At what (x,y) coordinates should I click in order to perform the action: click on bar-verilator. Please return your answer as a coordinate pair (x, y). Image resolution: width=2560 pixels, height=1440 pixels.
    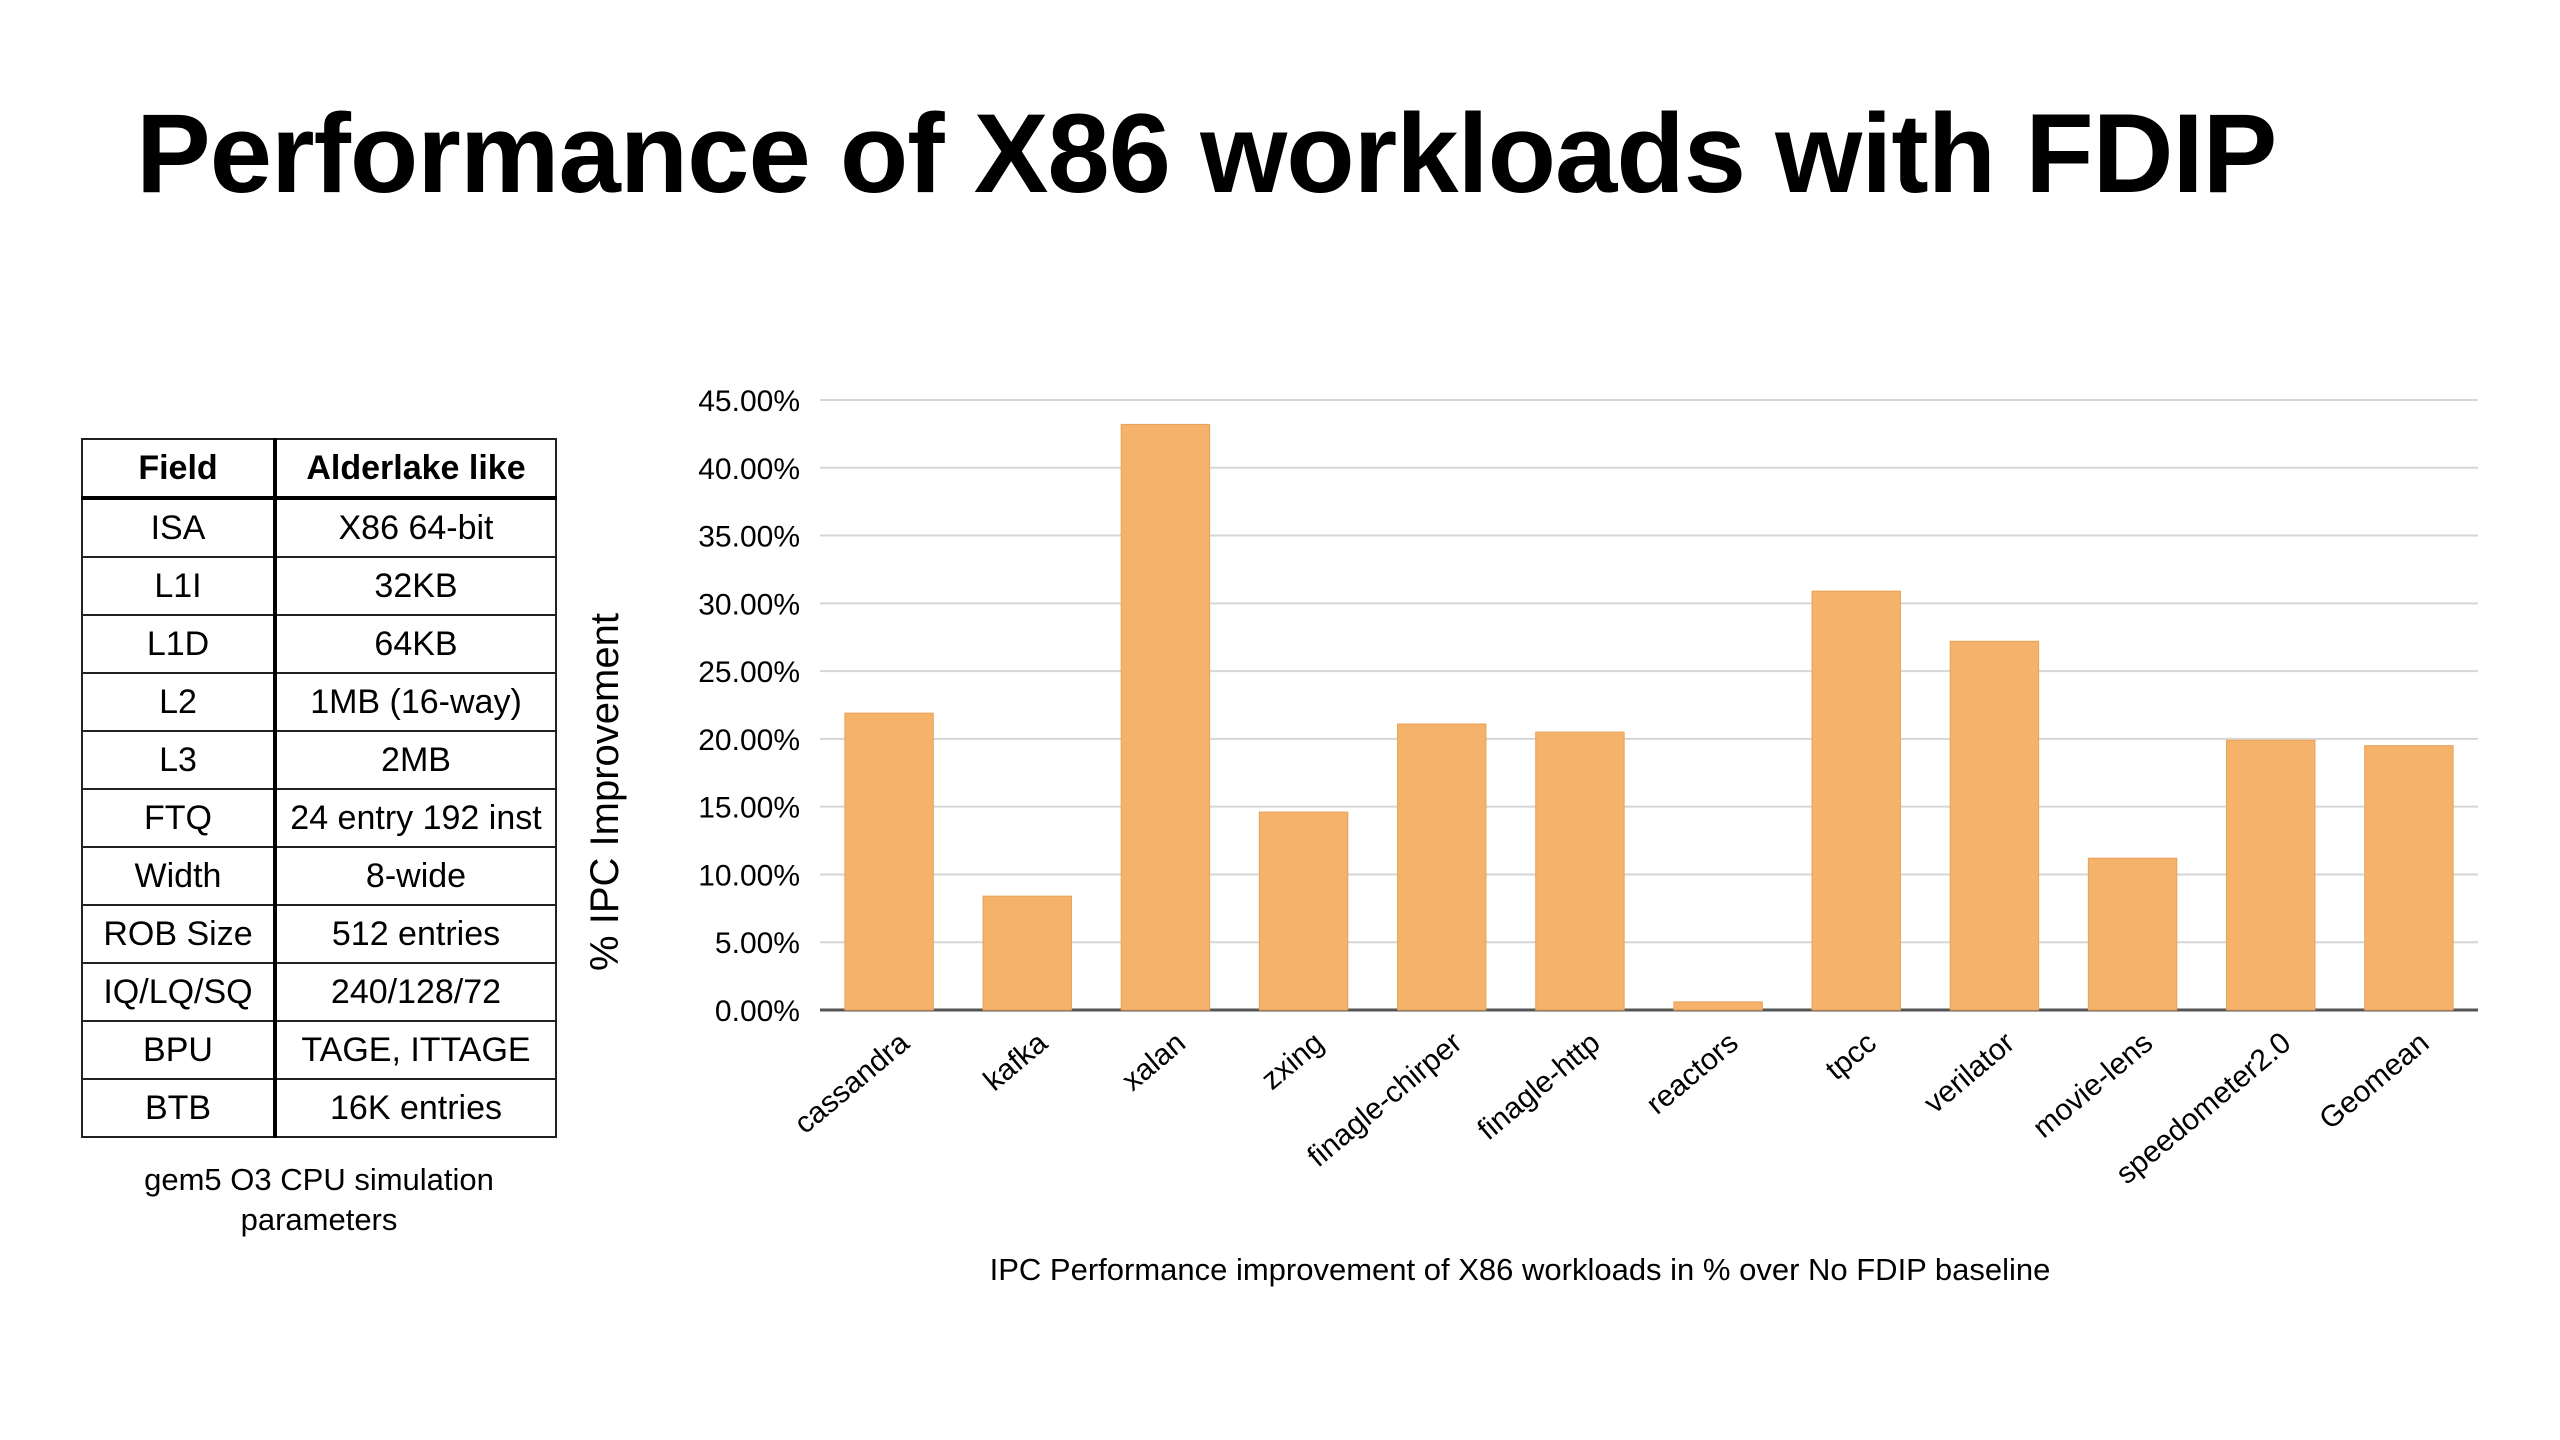
    Looking at the image, I should click on (1994, 825).